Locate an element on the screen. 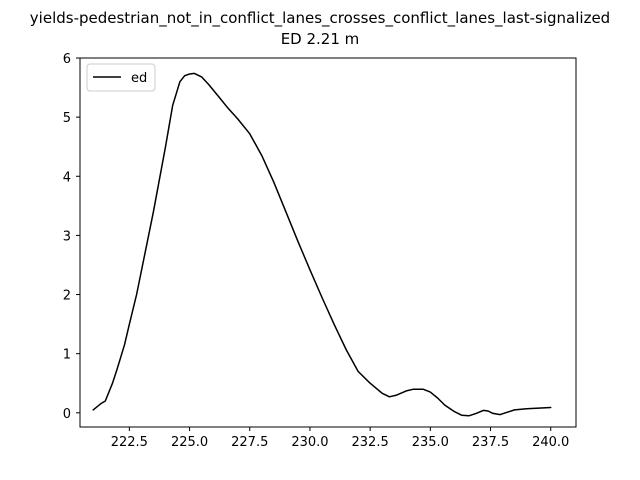 The height and width of the screenshot is (480, 640). y-tick-label: 6 is located at coordinates (67, 59).